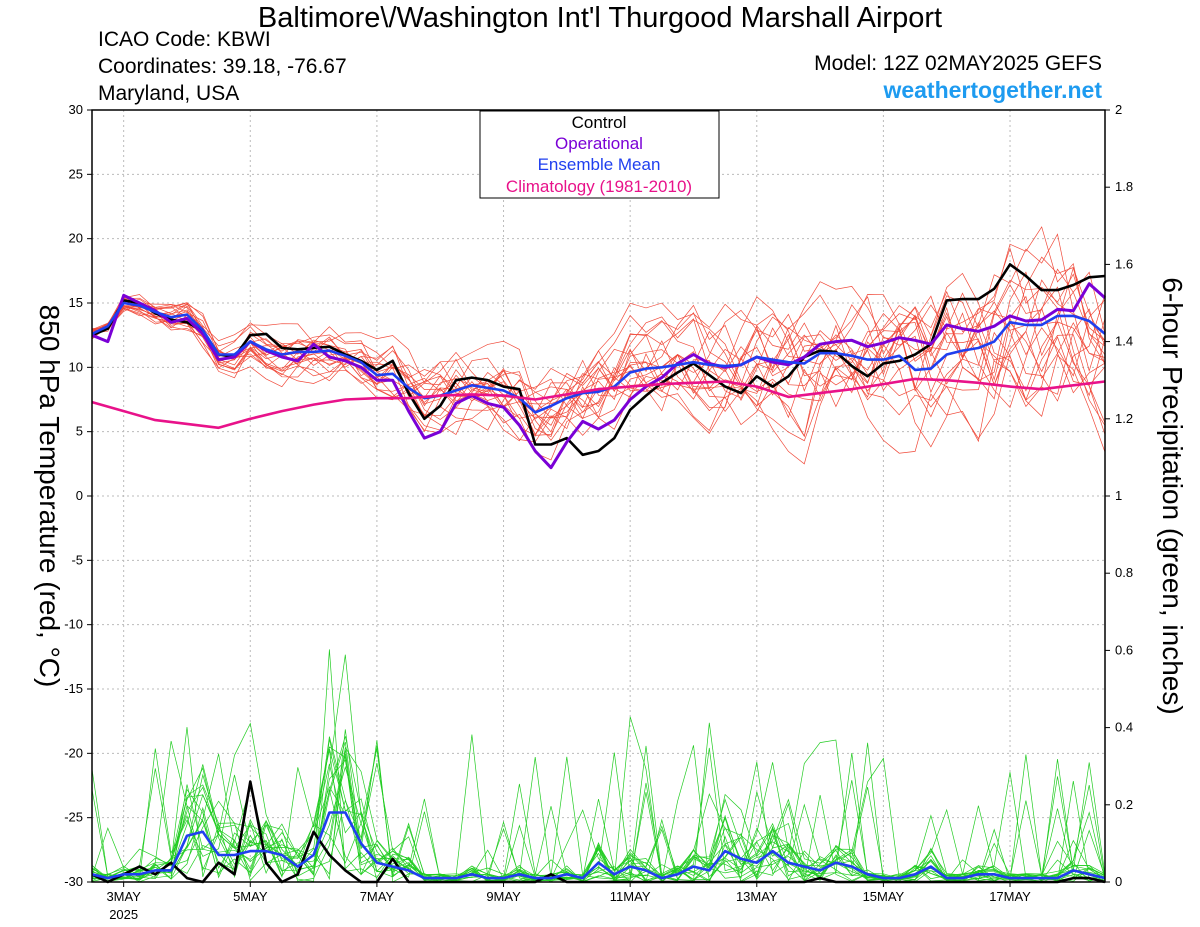 The height and width of the screenshot is (927, 1200). What do you see at coordinates (599, 122) in the screenshot?
I see `legend-control: Control` at bounding box center [599, 122].